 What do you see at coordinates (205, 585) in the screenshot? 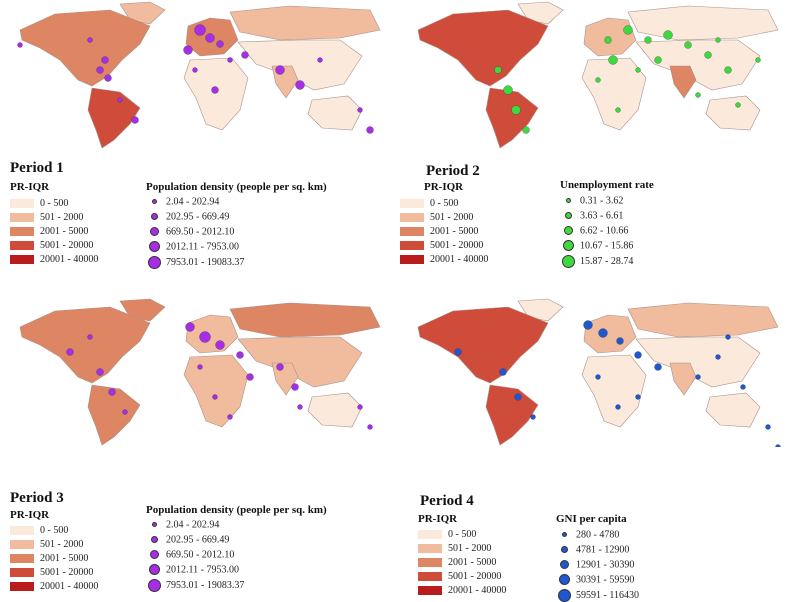
I see `legend-label: 7953.01 - 19083.37` at bounding box center [205, 585].